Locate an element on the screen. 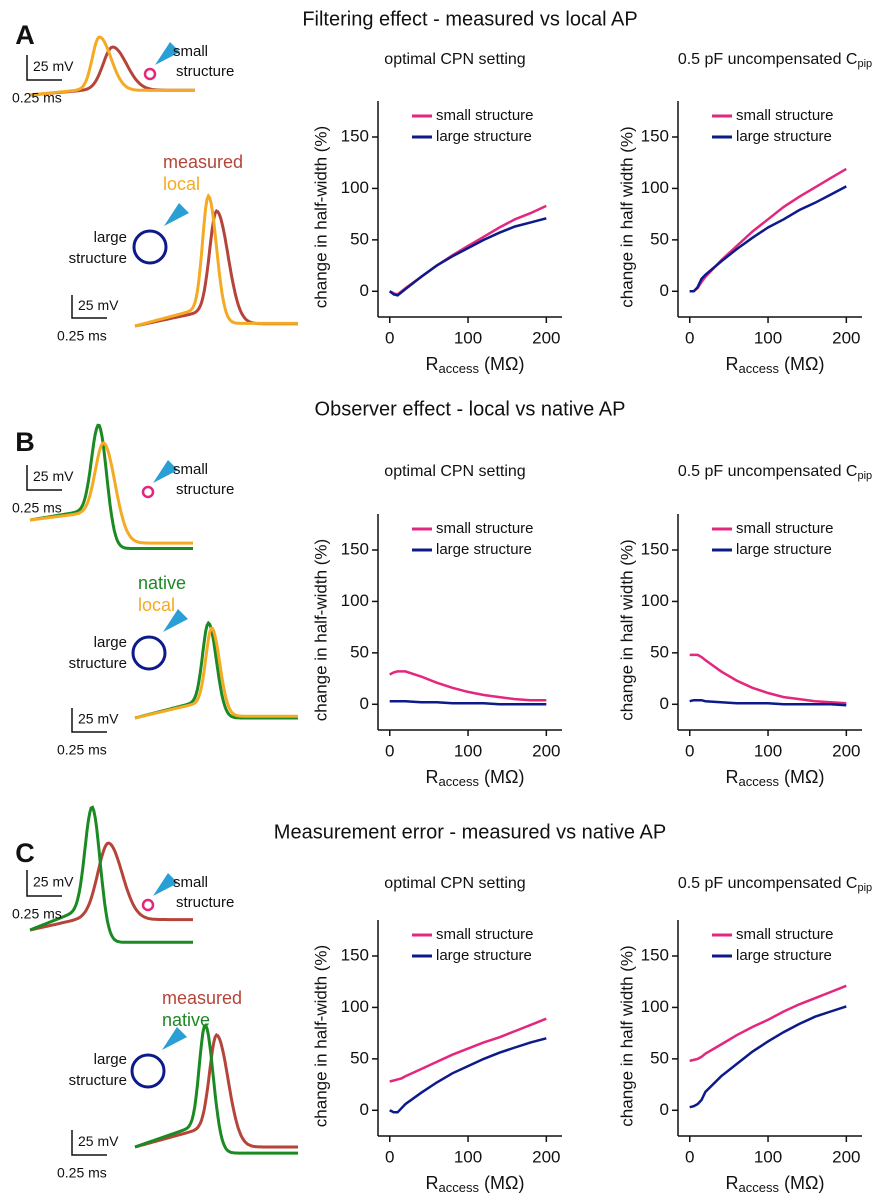 The image size is (884, 1203). x-tick-label: 0 is located at coordinates (389, 1156).